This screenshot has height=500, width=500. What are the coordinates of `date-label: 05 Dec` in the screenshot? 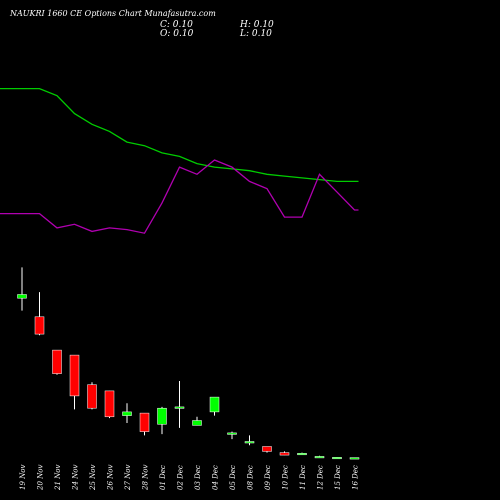 It's located at (233, 477).